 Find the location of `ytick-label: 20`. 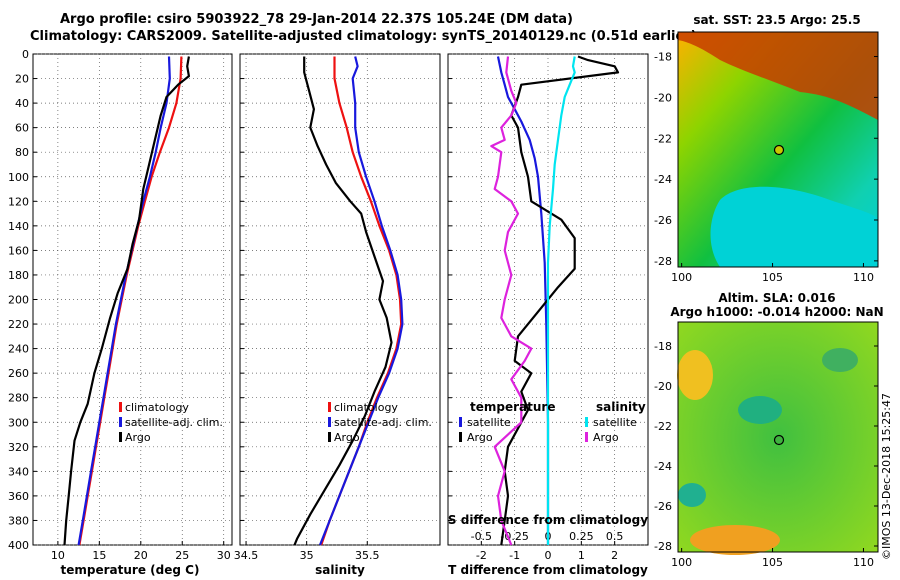

ytick-label: 20 is located at coordinates (22, 79).